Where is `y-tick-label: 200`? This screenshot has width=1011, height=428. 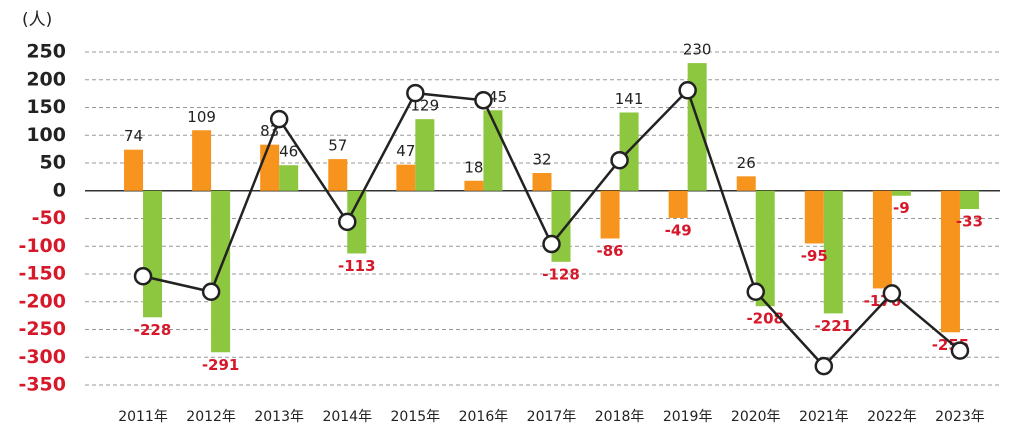 y-tick-label: 200 is located at coordinates (46, 79).